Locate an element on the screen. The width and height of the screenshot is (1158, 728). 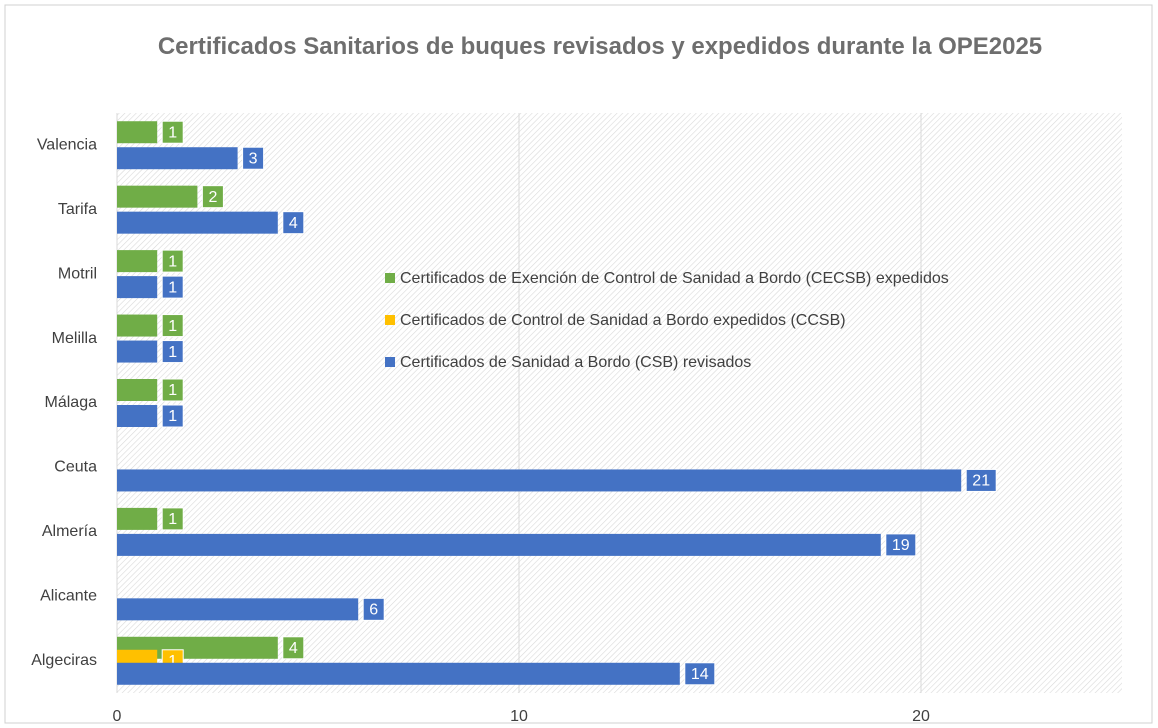
data-label: 21 is located at coordinates (981, 481).